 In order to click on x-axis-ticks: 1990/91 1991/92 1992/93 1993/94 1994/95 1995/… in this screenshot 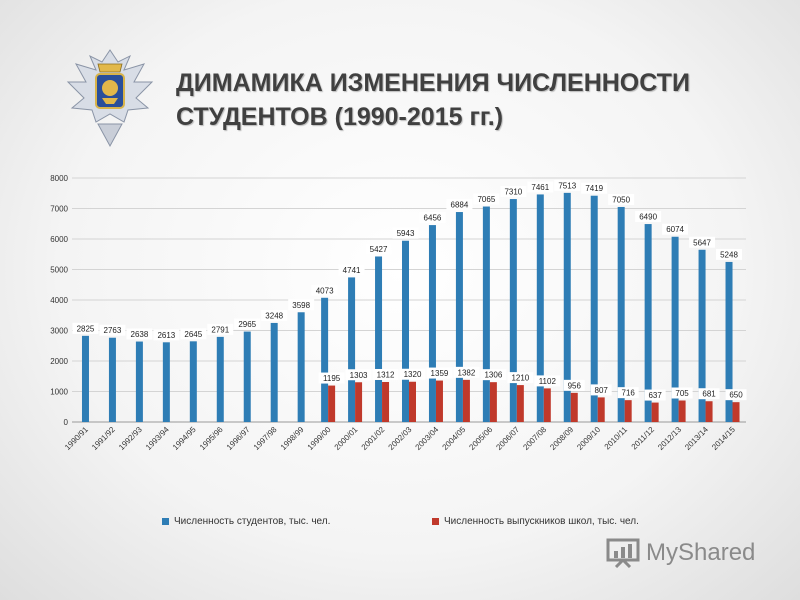, I will do `click(400, 438)`.